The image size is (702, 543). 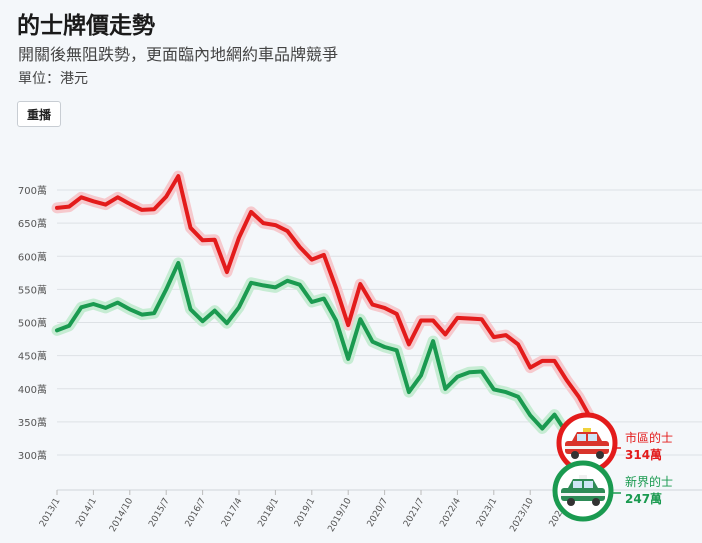 What do you see at coordinates (487, 513) in the screenshot?
I see `x-tick-label: 2023/1` at bounding box center [487, 513].